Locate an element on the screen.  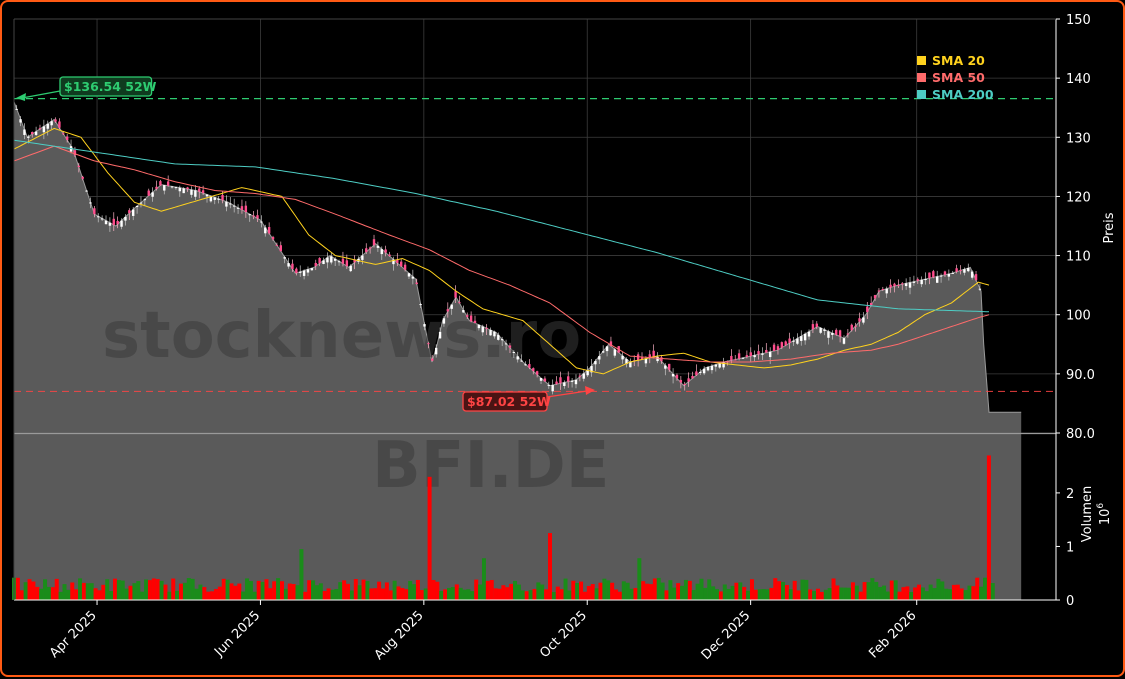
low-annotation: $87.02 52W is located at coordinates (506, 401).